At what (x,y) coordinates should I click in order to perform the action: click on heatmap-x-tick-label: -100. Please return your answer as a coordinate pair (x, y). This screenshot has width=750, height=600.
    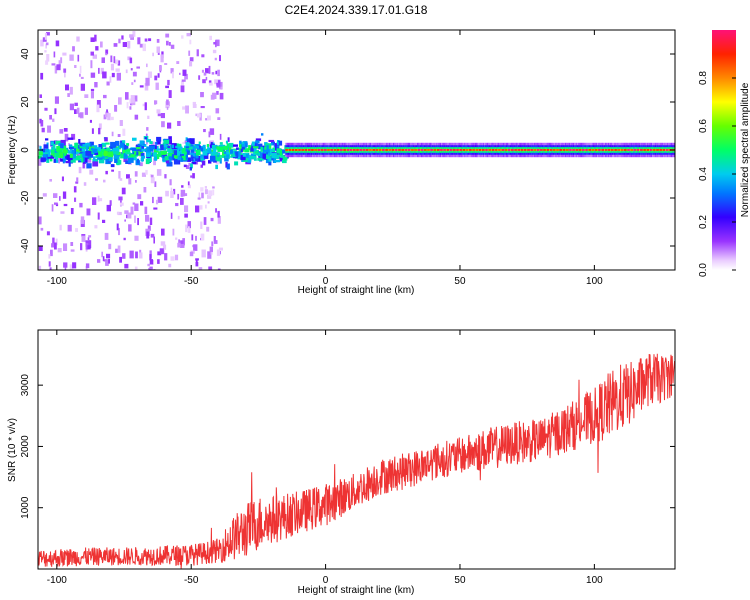
    Looking at the image, I should click on (57, 281).